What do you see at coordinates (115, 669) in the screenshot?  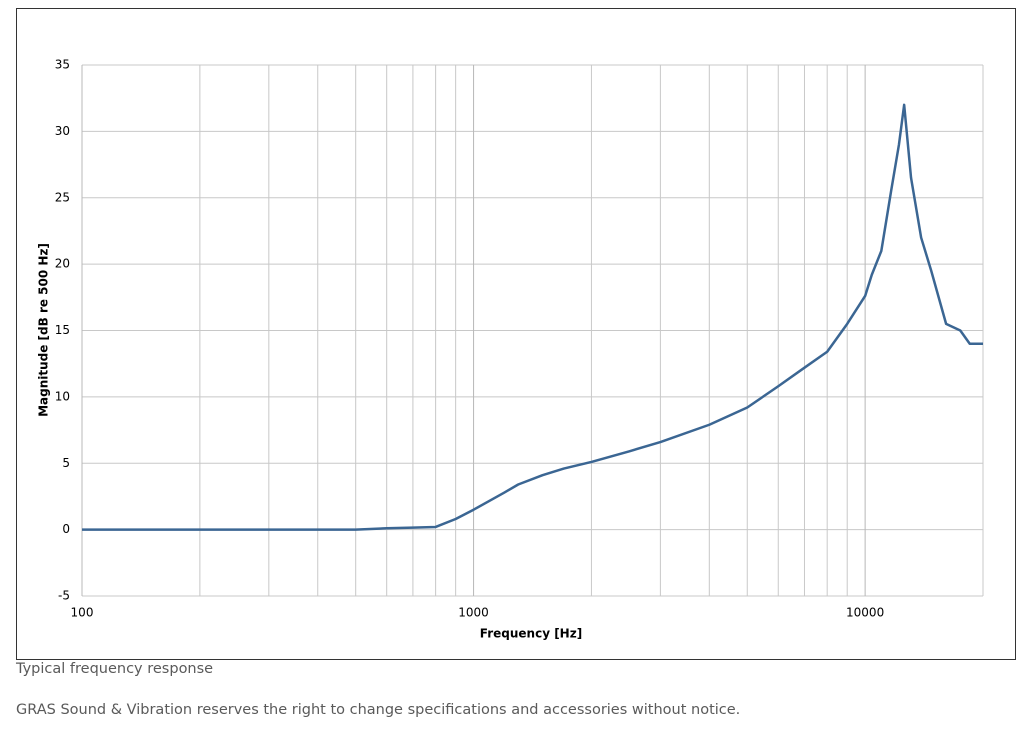 I see `caption: Typical frequency response` at bounding box center [115, 669].